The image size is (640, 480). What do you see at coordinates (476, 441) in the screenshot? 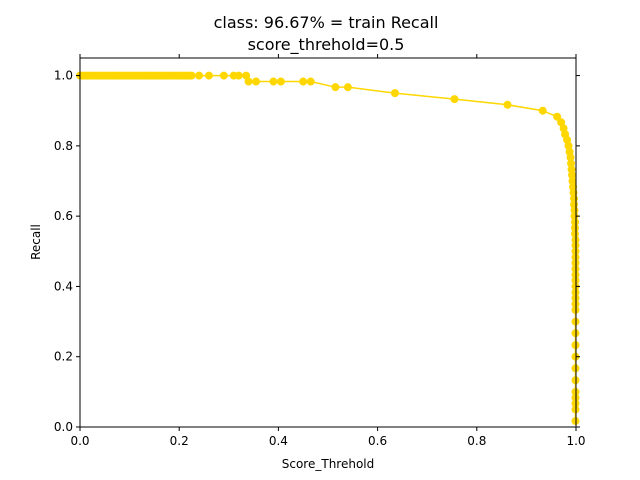
I see `x-tick-label: 0.8` at bounding box center [476, 441].